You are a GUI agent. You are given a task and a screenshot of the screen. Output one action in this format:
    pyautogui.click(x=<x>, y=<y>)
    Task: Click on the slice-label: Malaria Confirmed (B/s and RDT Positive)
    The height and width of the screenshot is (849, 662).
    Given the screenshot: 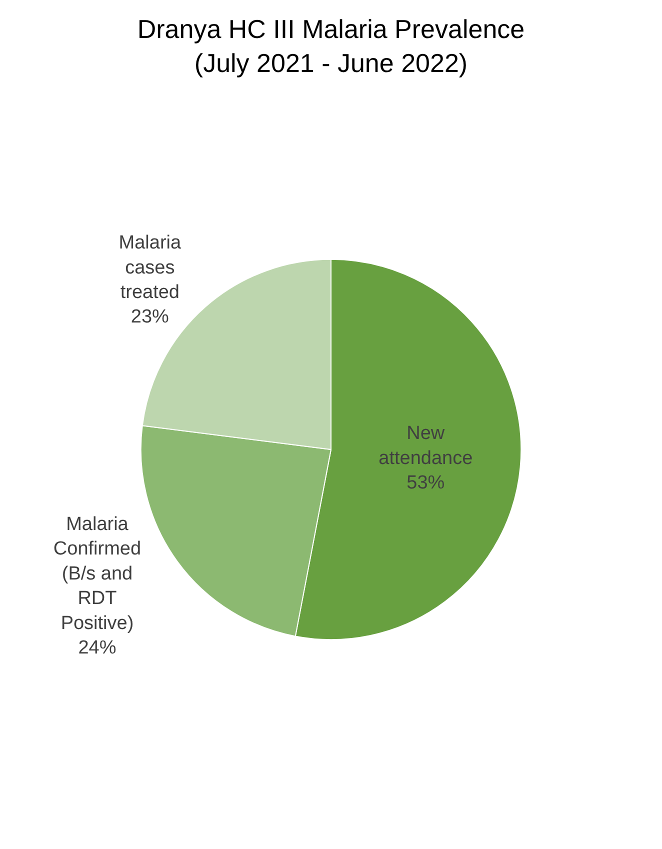 What is the action you would take?
    pyautogui.click(x=97, y=574)
    